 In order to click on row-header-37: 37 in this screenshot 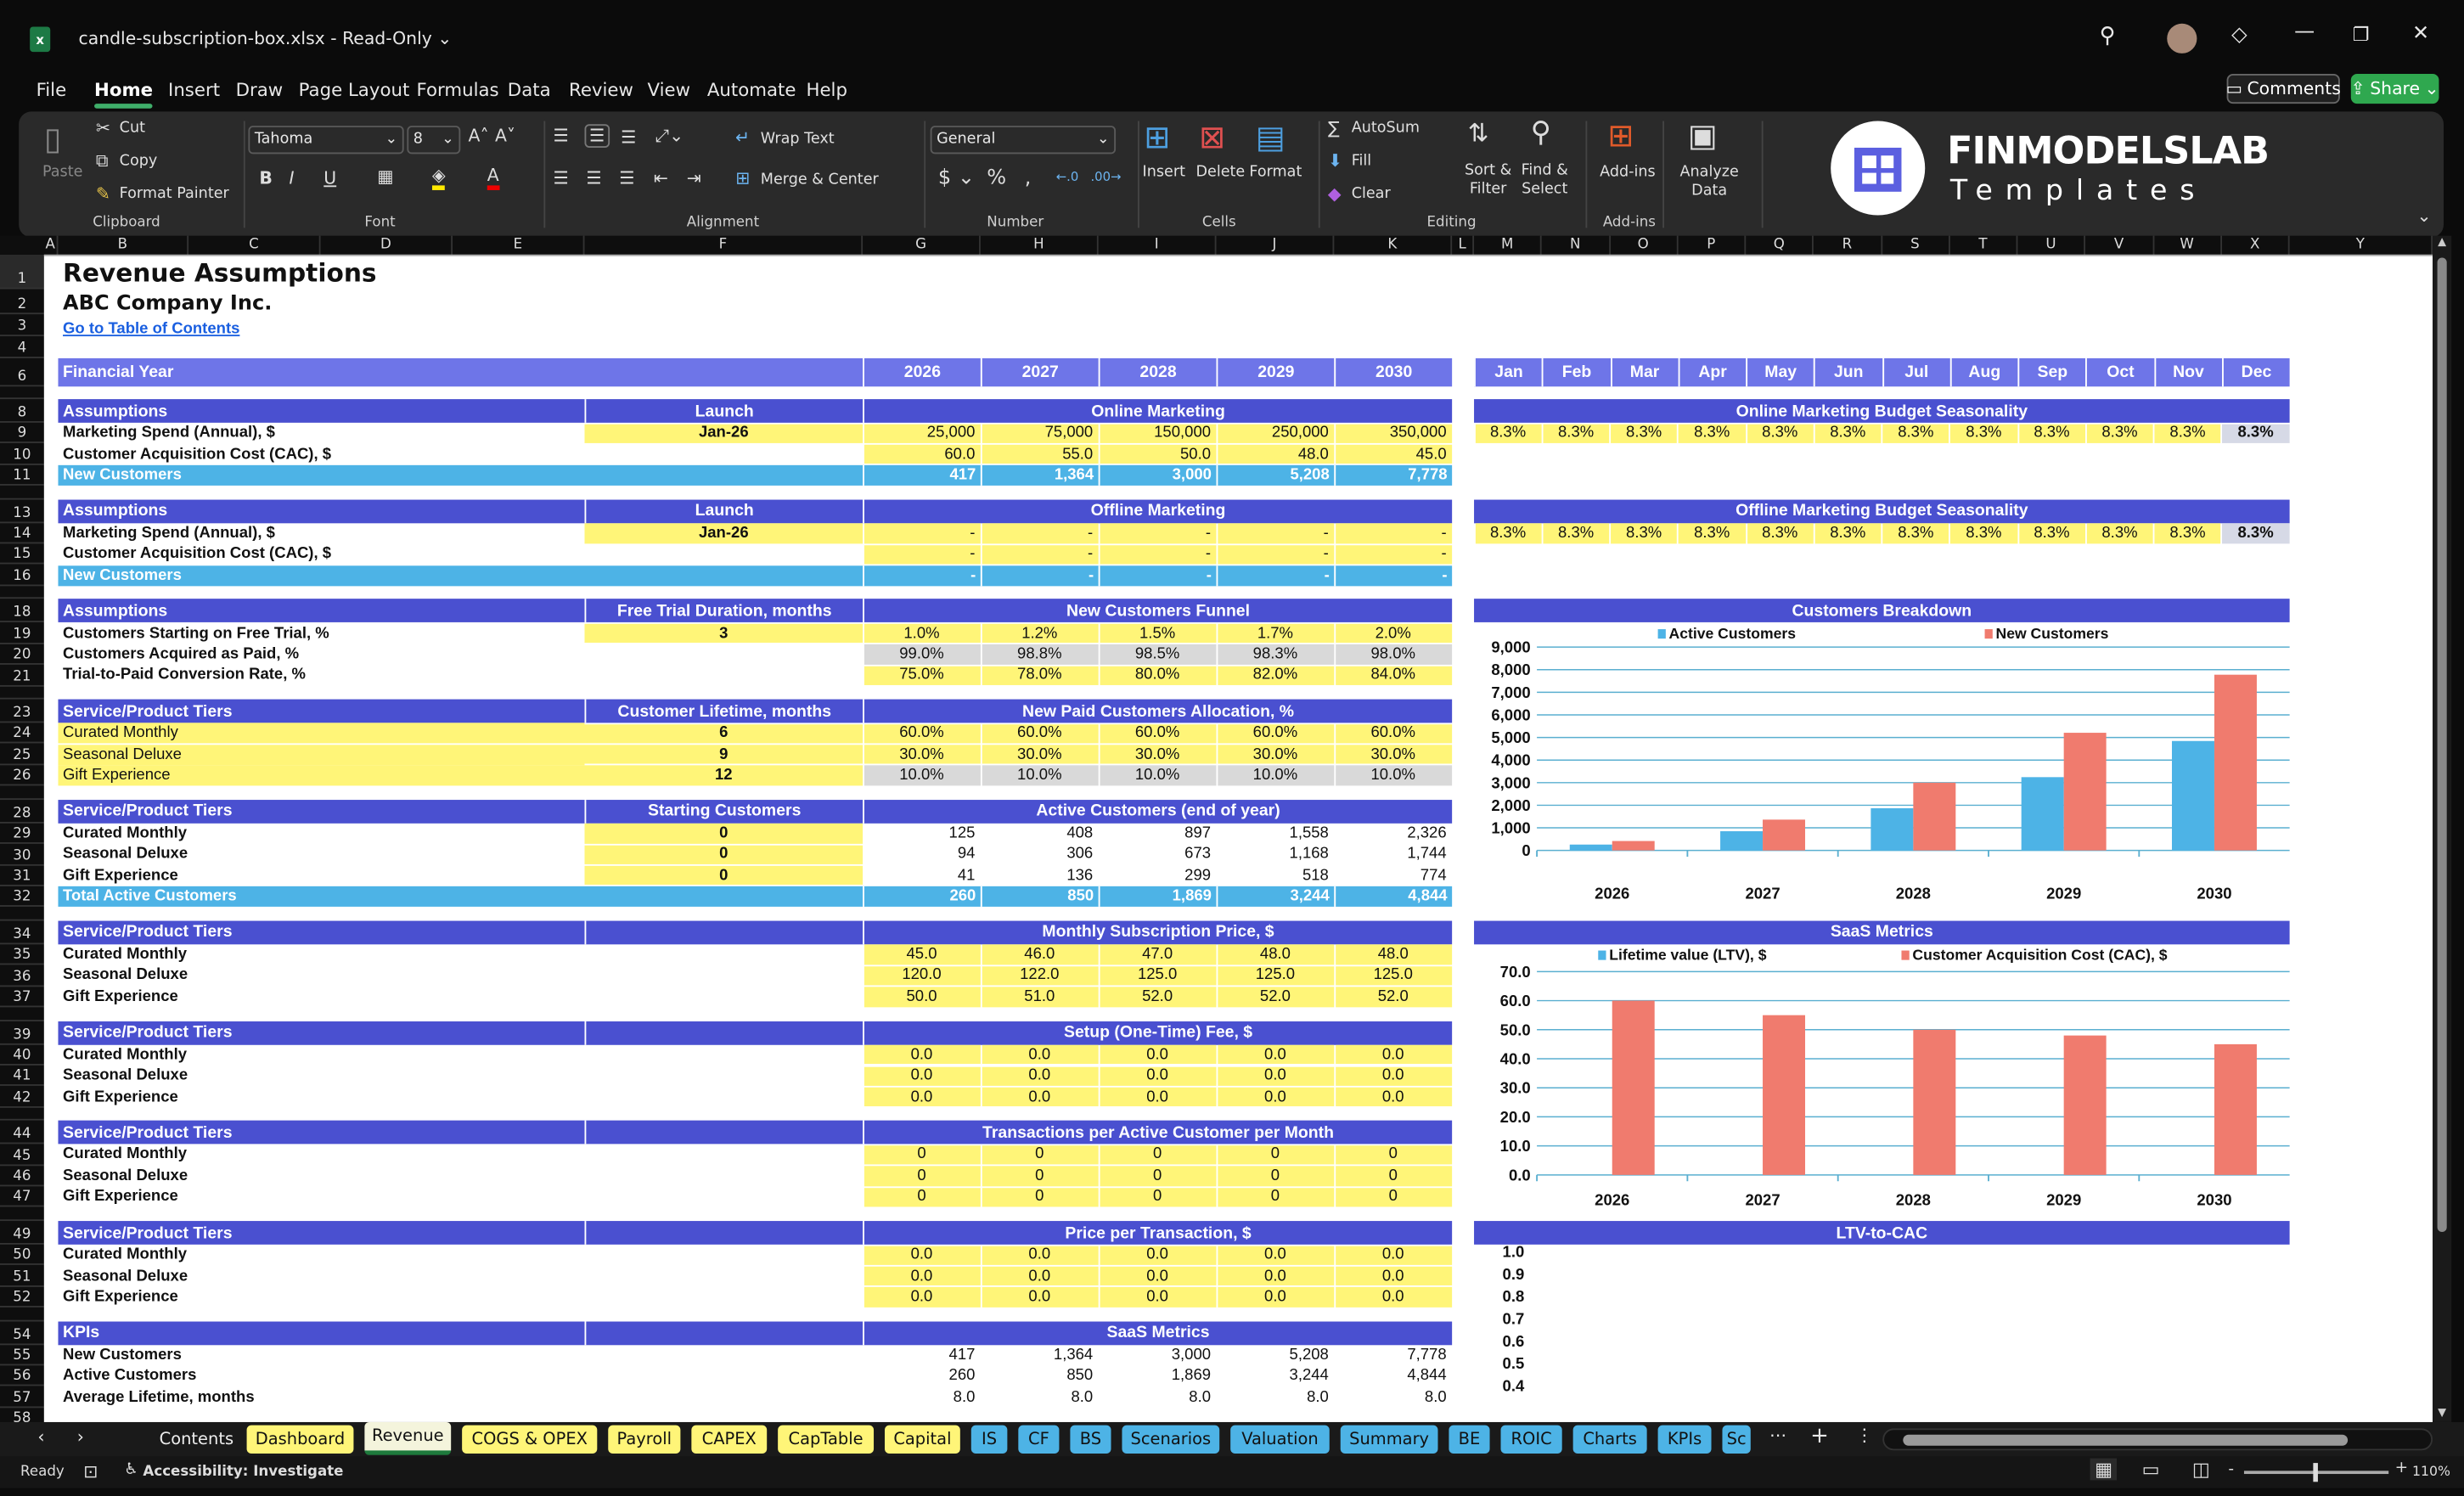, I will do `click(22, 997)`.